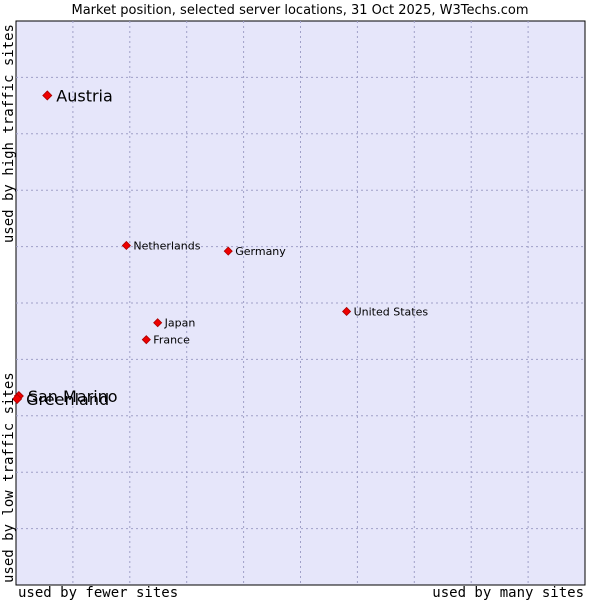 The height and width of the screenshot is (600, 600). Describe the element at coordinates (260, 251) in the screenshot. I see `data-point-label: Germany` at that location.